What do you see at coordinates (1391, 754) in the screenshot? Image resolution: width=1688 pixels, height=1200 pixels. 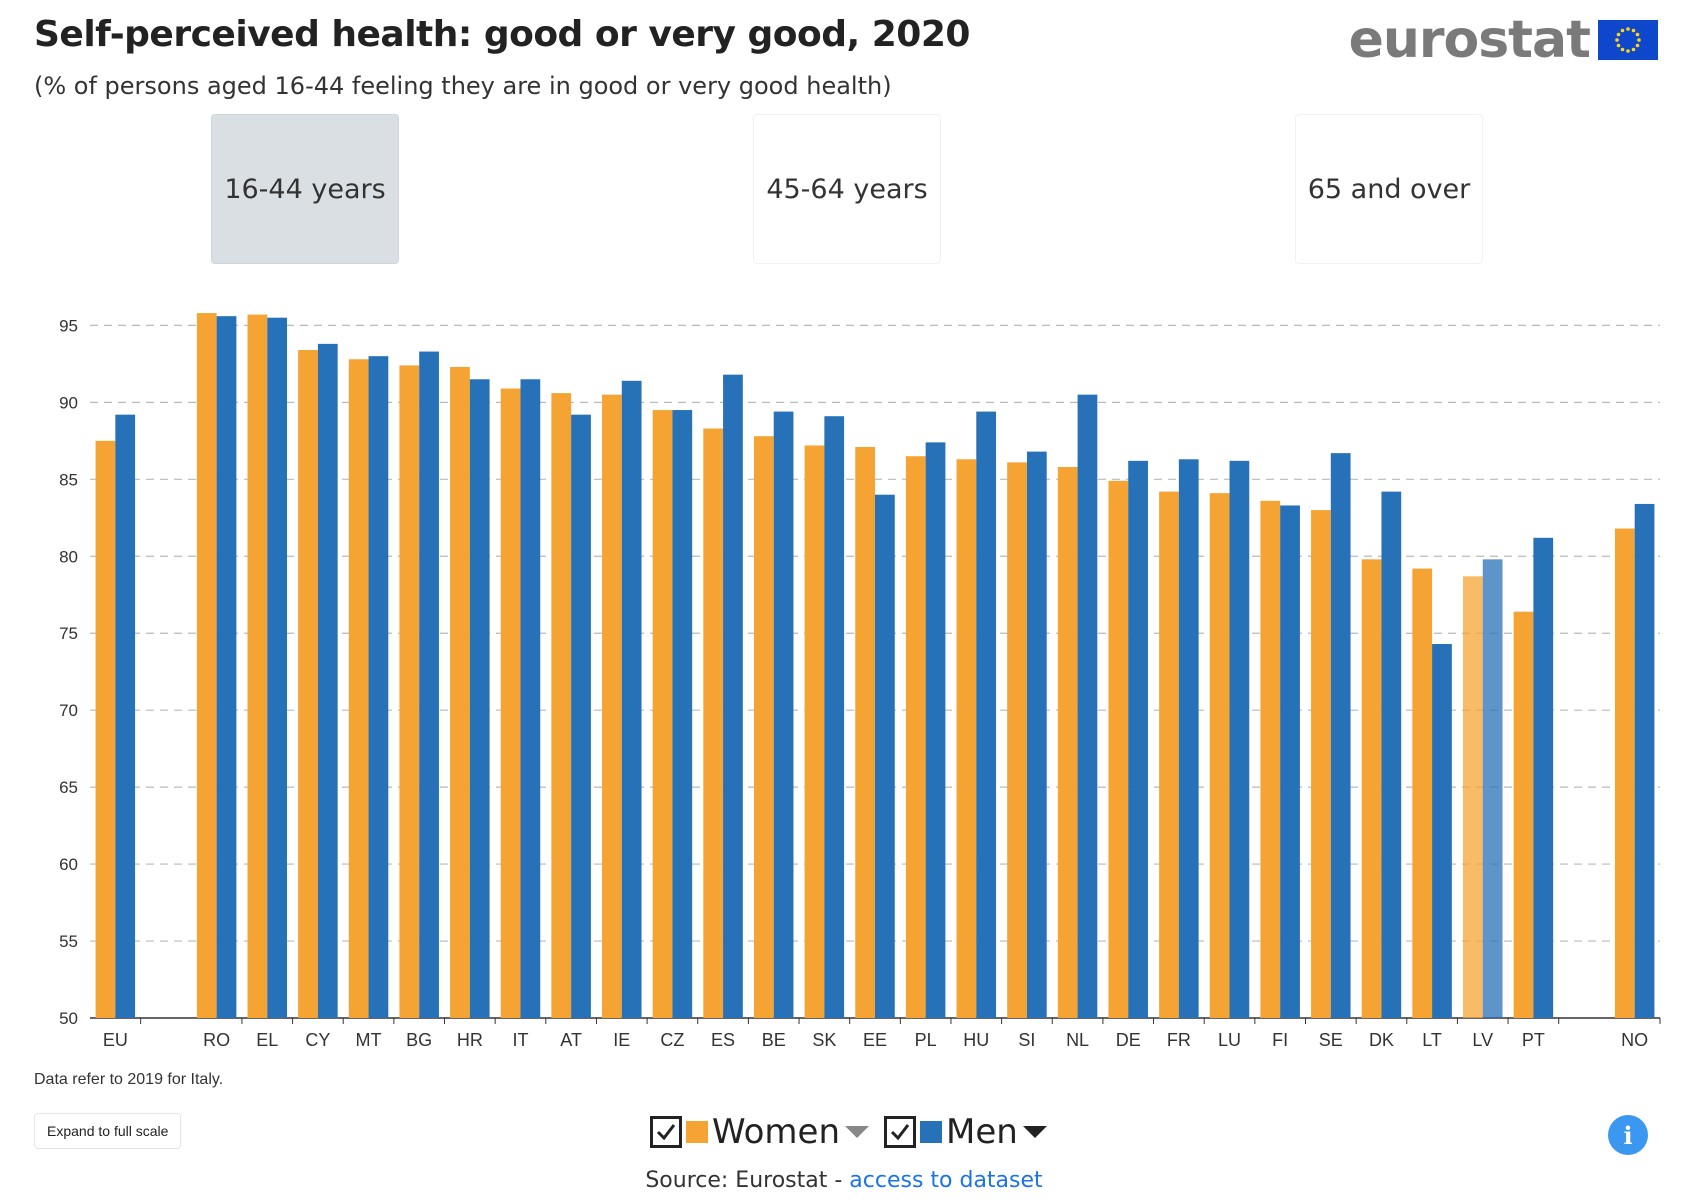 I see `bar-men-dk` at bounding box center [1391, 754].